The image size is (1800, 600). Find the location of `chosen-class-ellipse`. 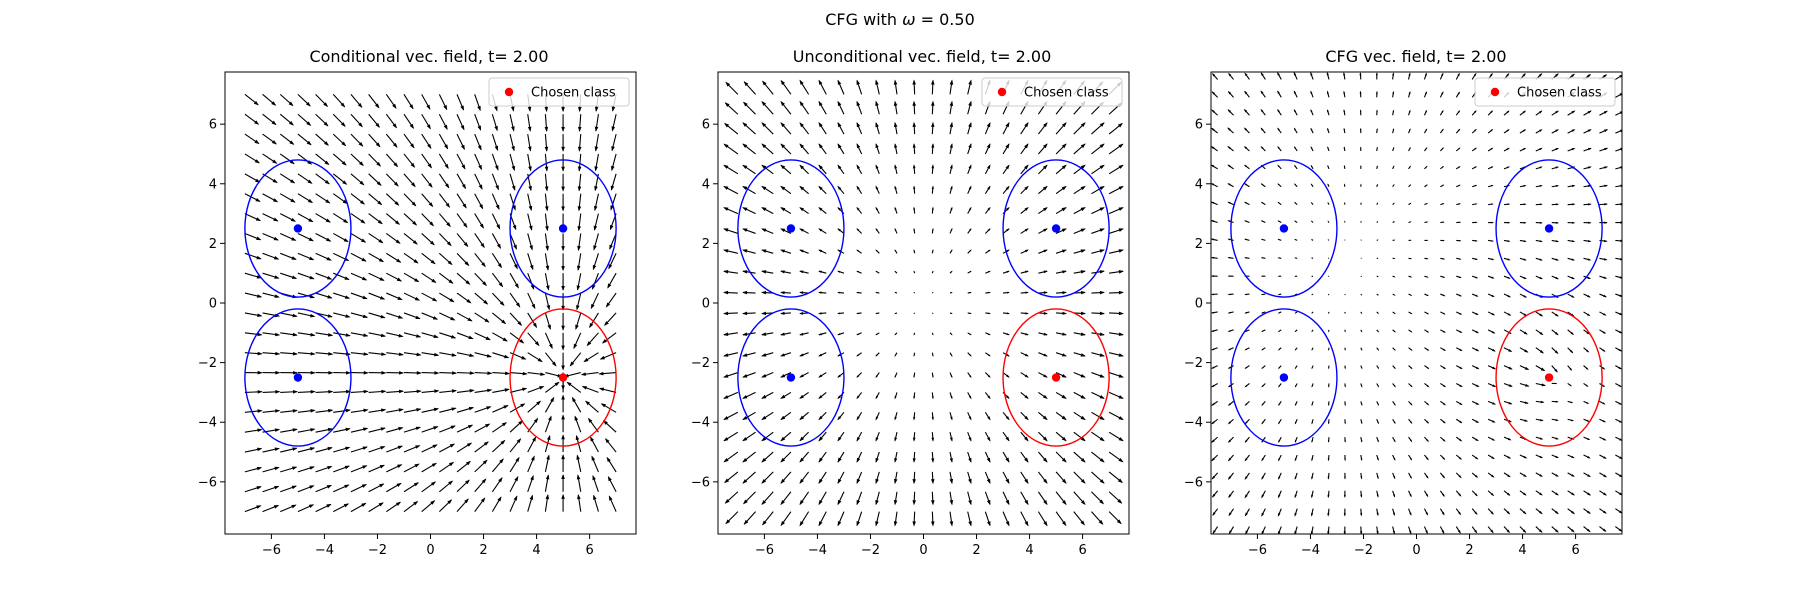

chosen-class-ellipse is located at coordinates (1056, 377).